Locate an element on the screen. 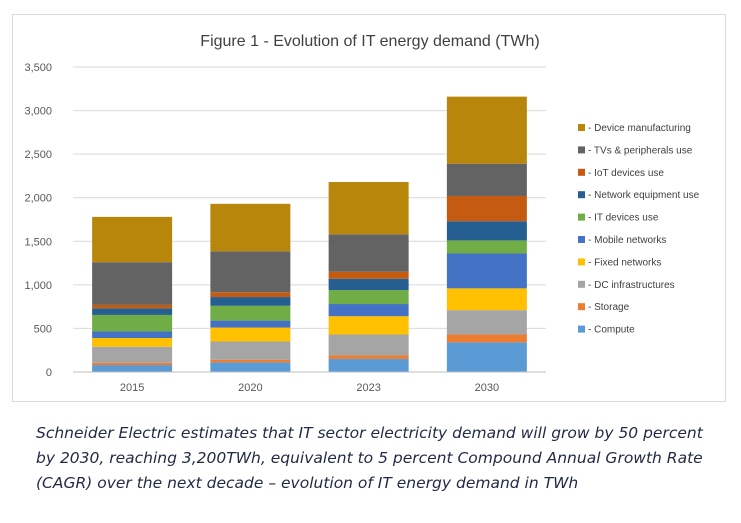 The height and width of the screenshot is (523, 741). y-tick-label: 2,500 is located at coordinates (38, 155).